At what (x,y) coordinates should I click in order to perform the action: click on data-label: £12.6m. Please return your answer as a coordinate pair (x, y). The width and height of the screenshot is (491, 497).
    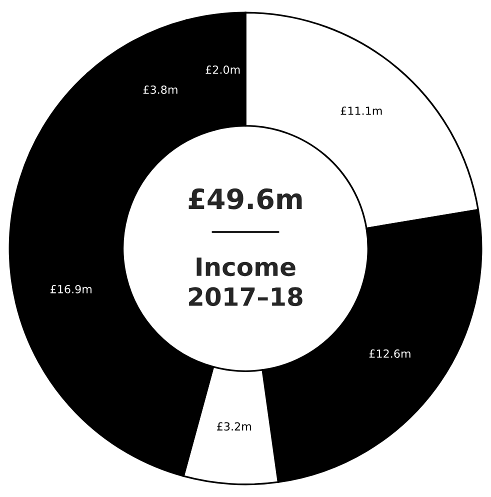
    Looking at the image, I should click on (389, 353).